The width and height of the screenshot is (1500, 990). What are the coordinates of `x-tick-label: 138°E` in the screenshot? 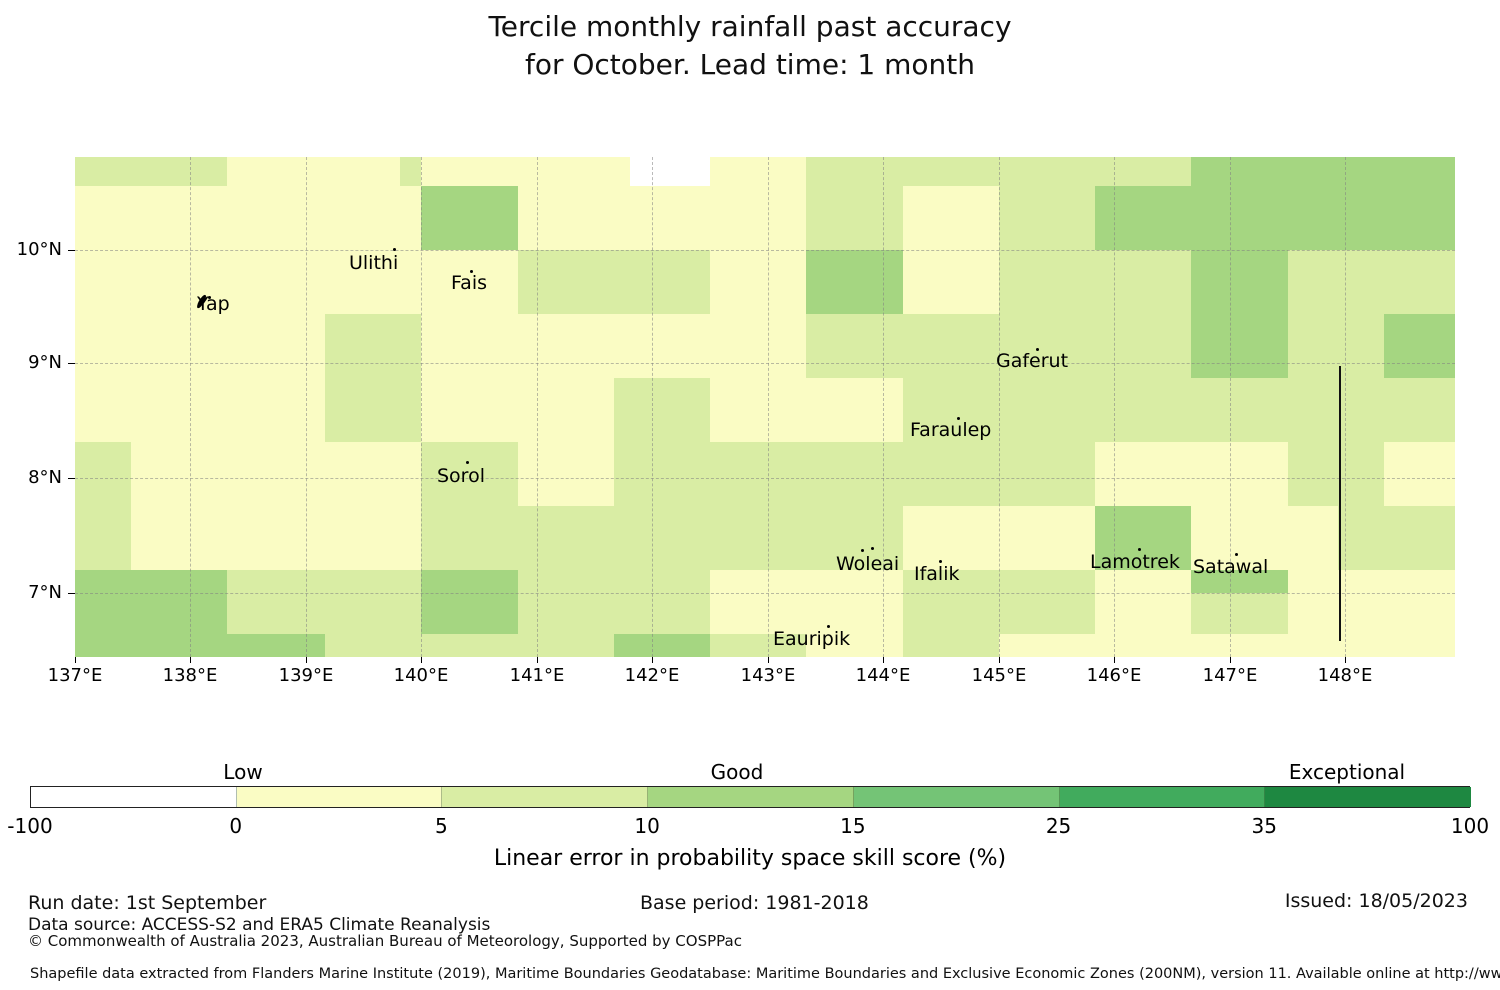 It's located at (190, 675).